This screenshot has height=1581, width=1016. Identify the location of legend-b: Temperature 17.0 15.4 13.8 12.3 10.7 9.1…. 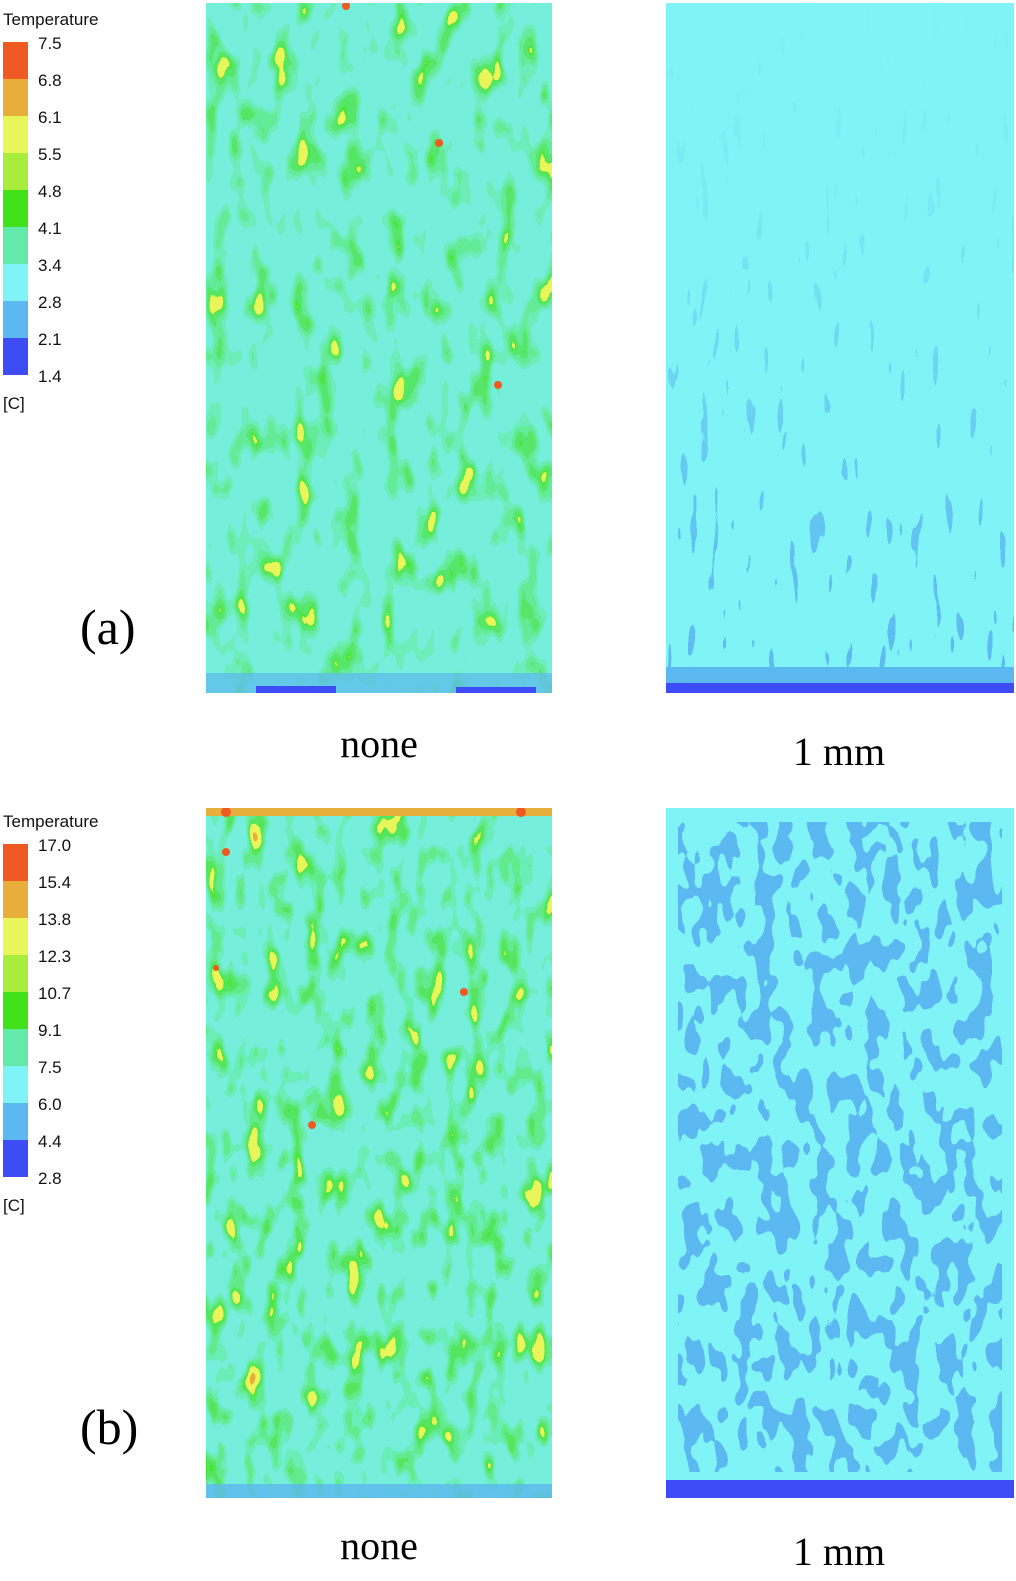
(70, 1013).